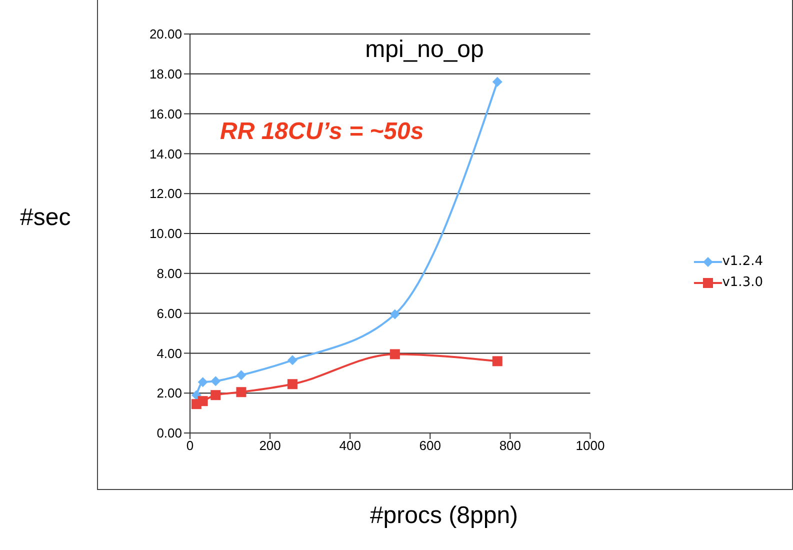 The image size is (793, 550). I want to click on chart-title: mpi_no_op, so click(424, 50).